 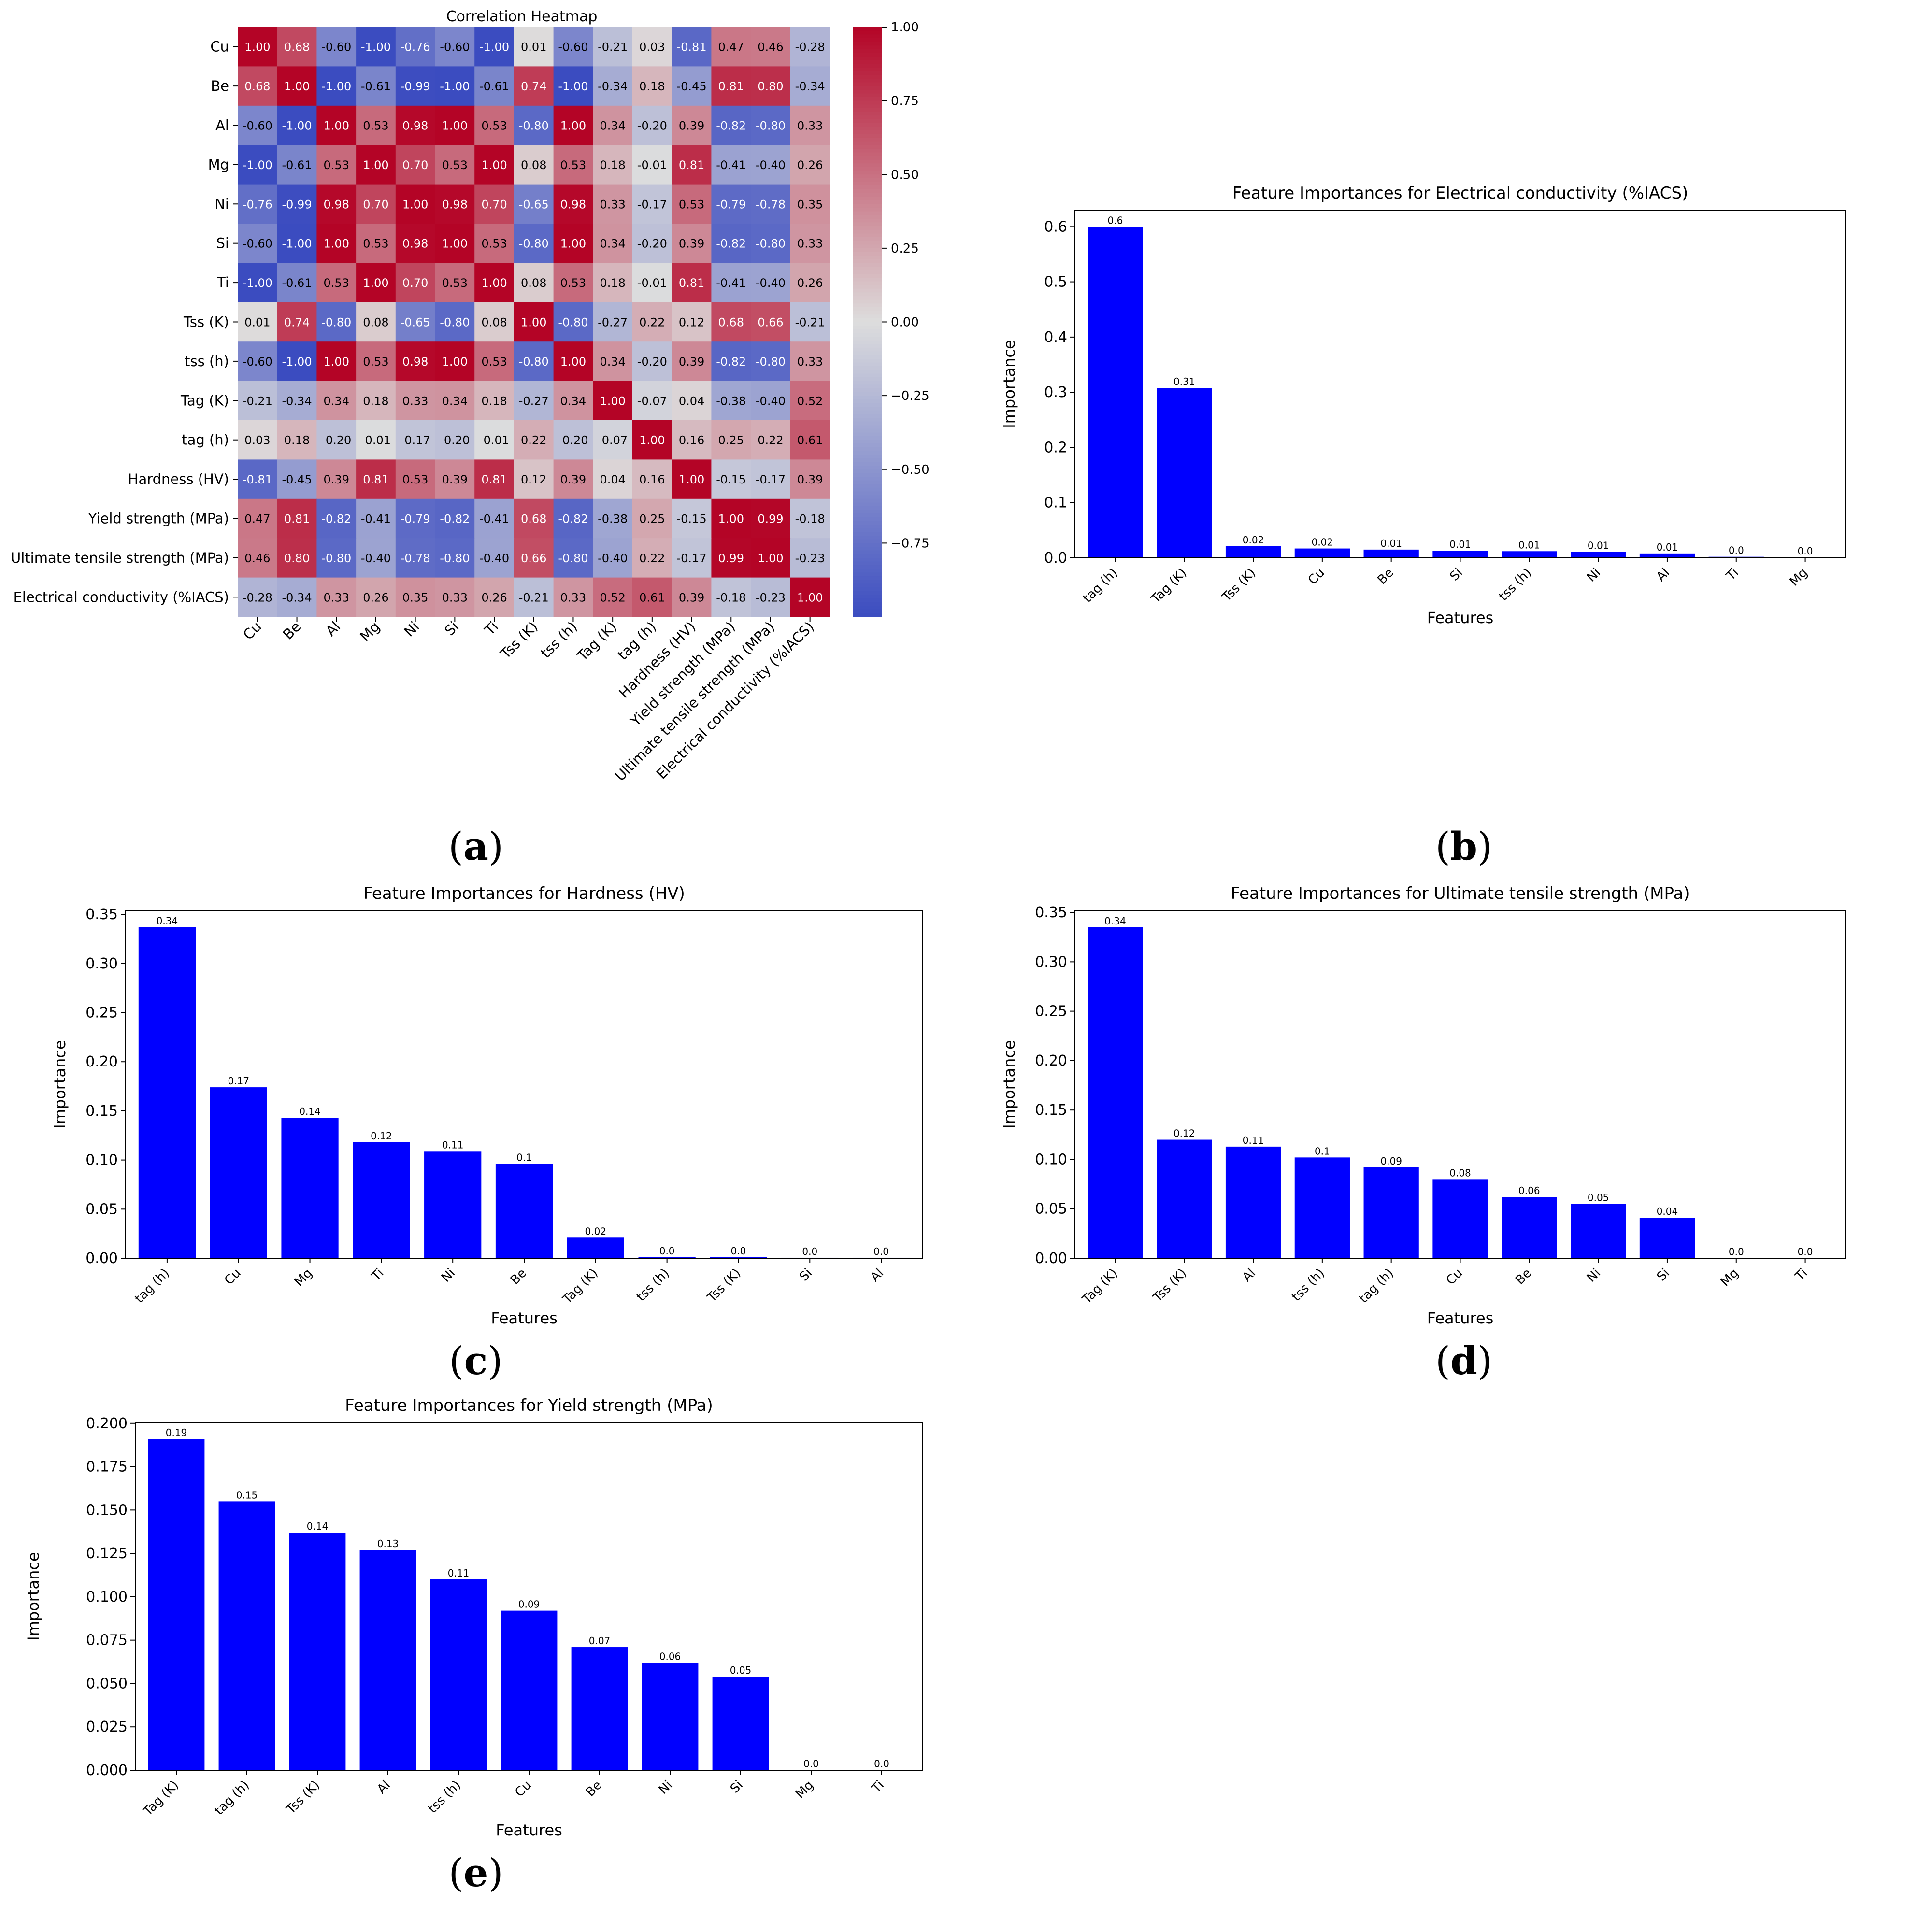 I want to click on x-tick-label: Ni, so click(x=449, y=1275).